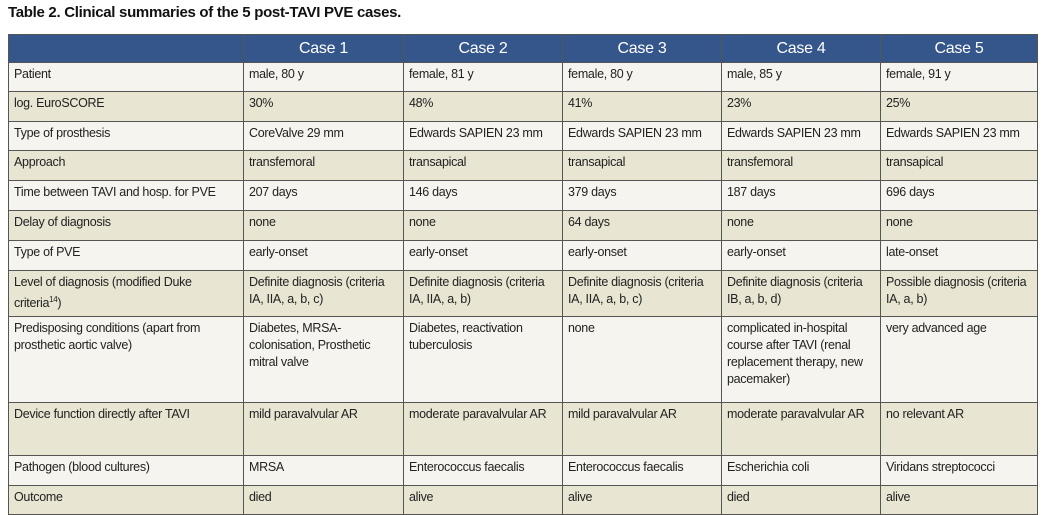 Image resolution: width=1045 pixels, height=515 pixels. I want to click on table-cell: no relevant AR, so click(959, 429).